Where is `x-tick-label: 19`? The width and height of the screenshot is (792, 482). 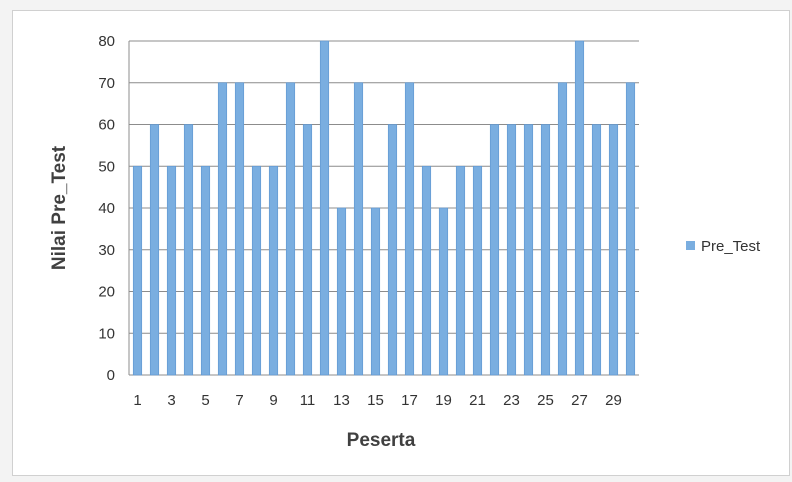 x-tick-label: 19 is located at coordinates (443, 400).